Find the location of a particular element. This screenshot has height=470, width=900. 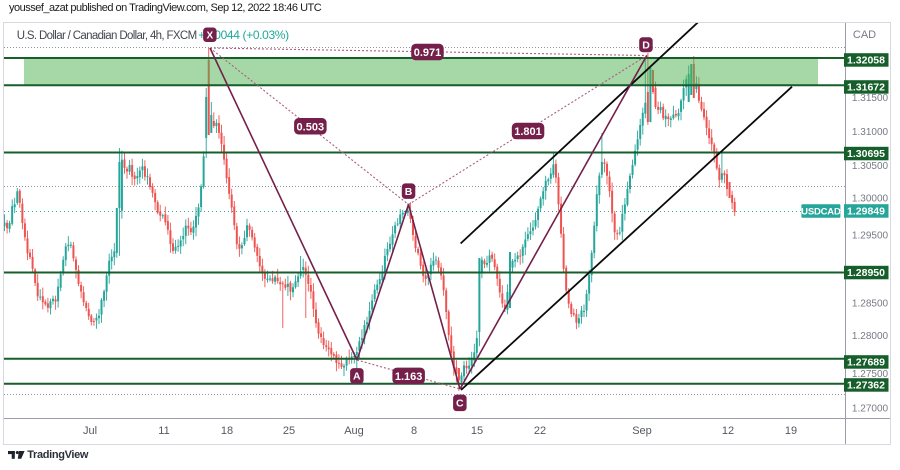

svg-text: 1.28500 is located at coordinates (870, 304).